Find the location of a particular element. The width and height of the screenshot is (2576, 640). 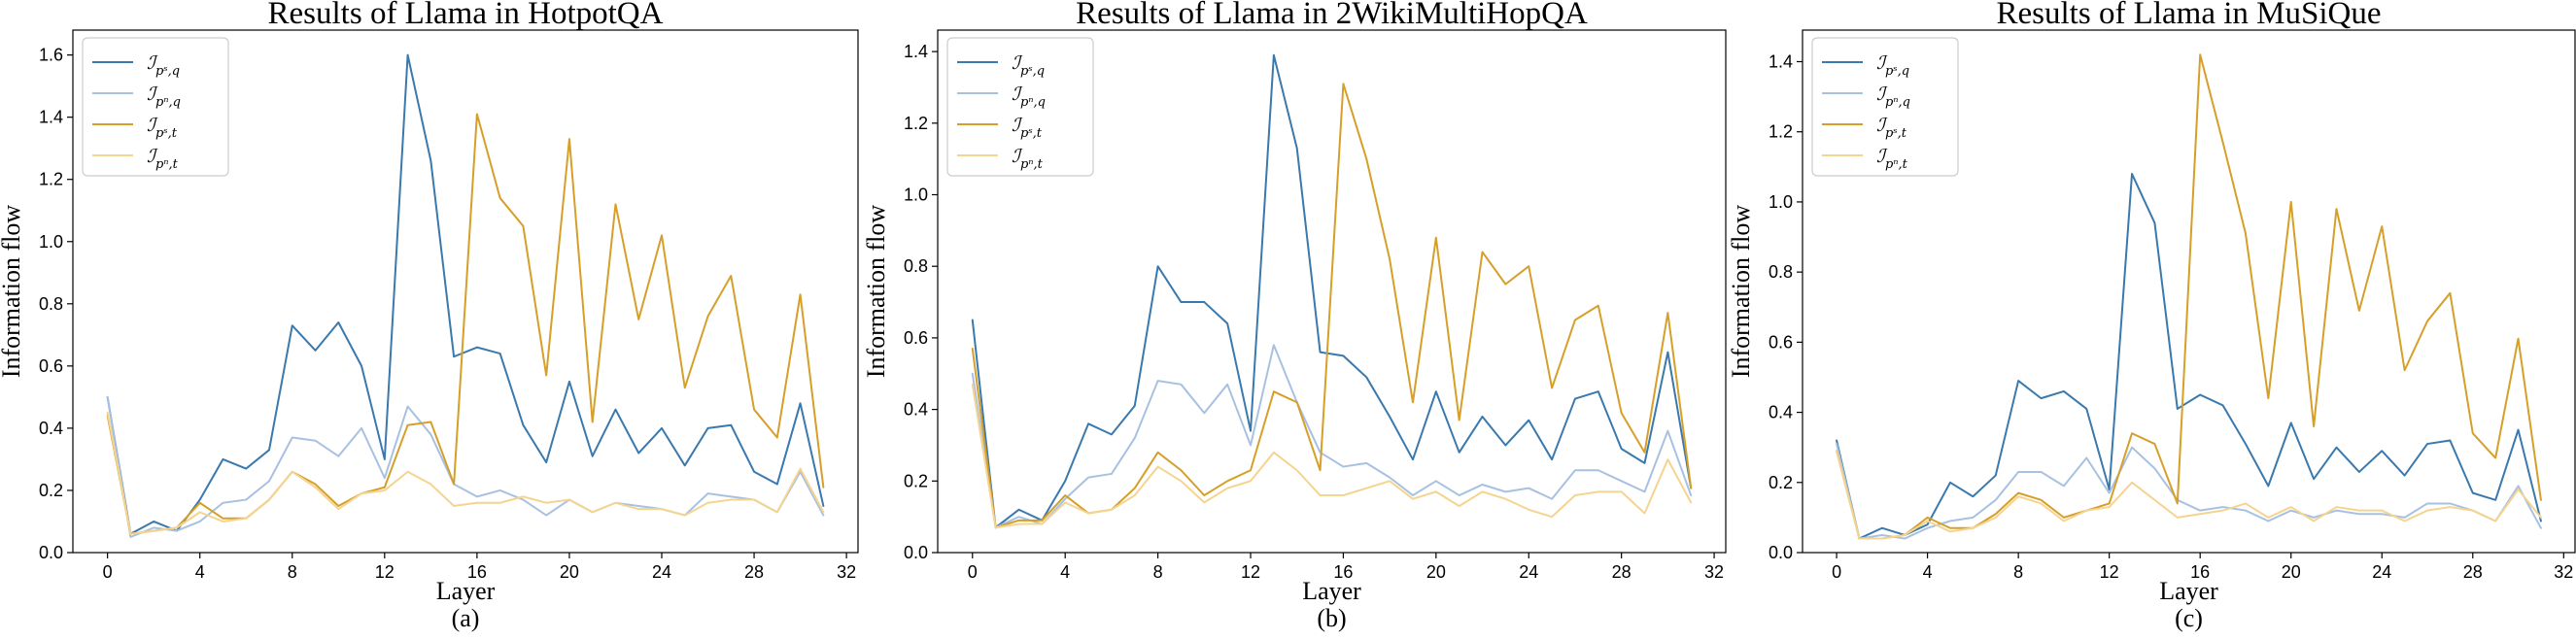

panel-caption: (c) is located at coordinates (2189, 618).